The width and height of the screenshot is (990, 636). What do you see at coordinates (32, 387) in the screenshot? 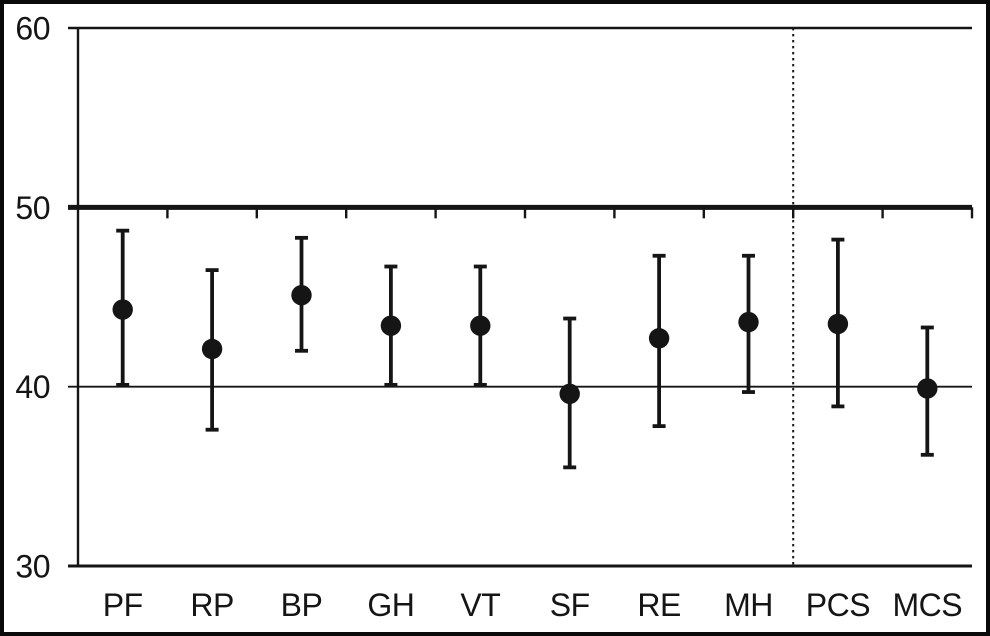
I see `y-tick-label-40: 40` at bounding box center [32, 387].